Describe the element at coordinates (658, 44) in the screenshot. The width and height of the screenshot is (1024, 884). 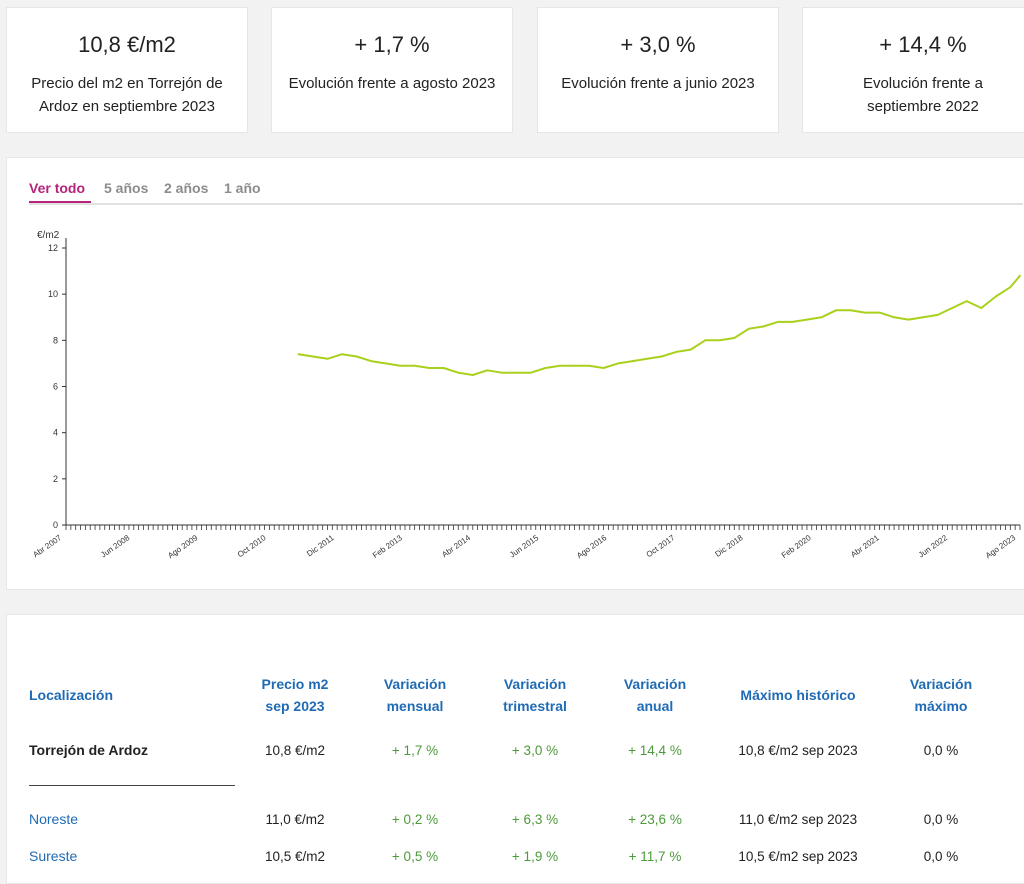
I see `kpi-value: + 3,0 %` at that location.